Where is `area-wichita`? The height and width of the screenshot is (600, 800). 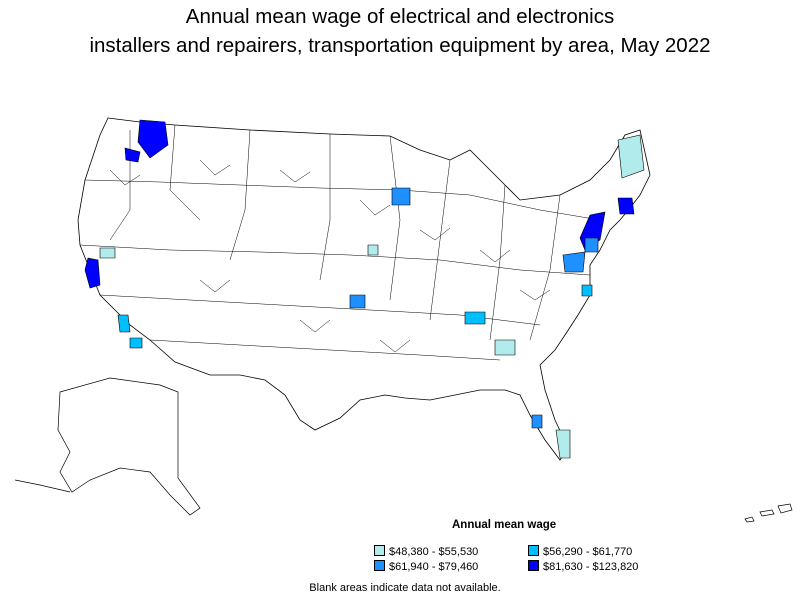 area-wichita is located at coordinates (357, 301).